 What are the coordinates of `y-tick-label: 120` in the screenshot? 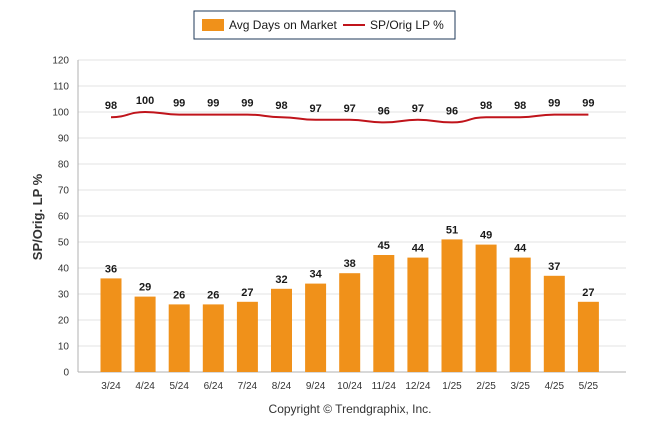 It's located at (60, 61).